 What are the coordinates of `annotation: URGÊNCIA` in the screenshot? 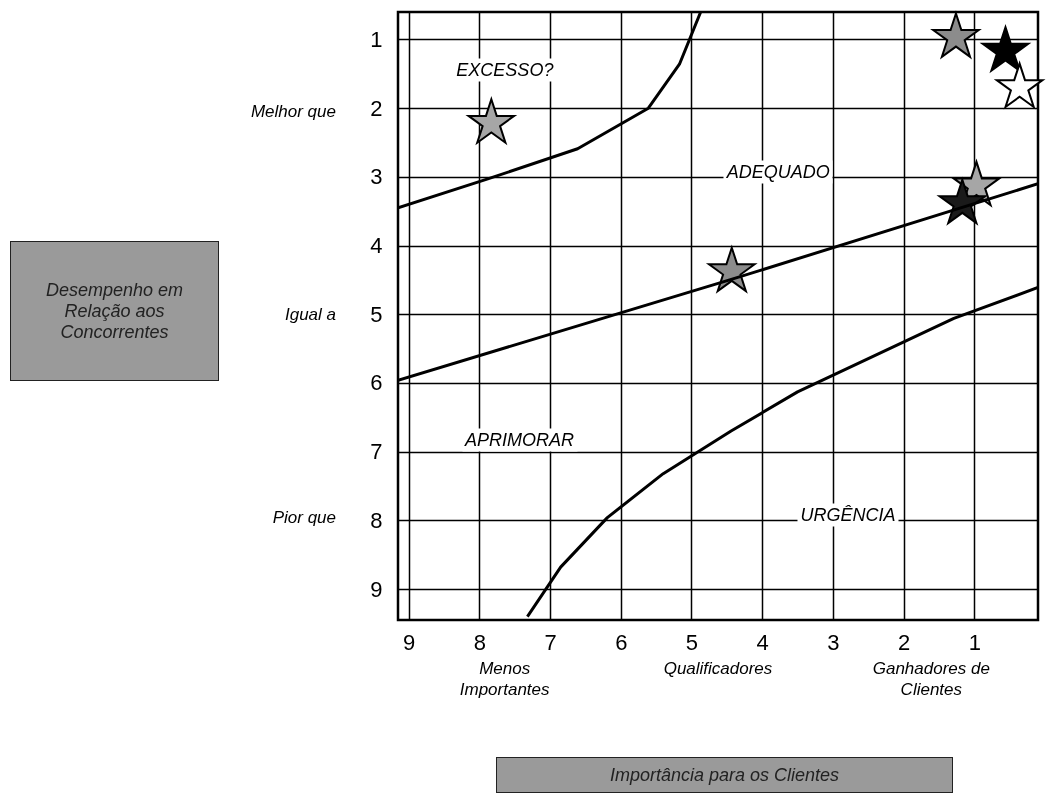 It's located at (848, 515).